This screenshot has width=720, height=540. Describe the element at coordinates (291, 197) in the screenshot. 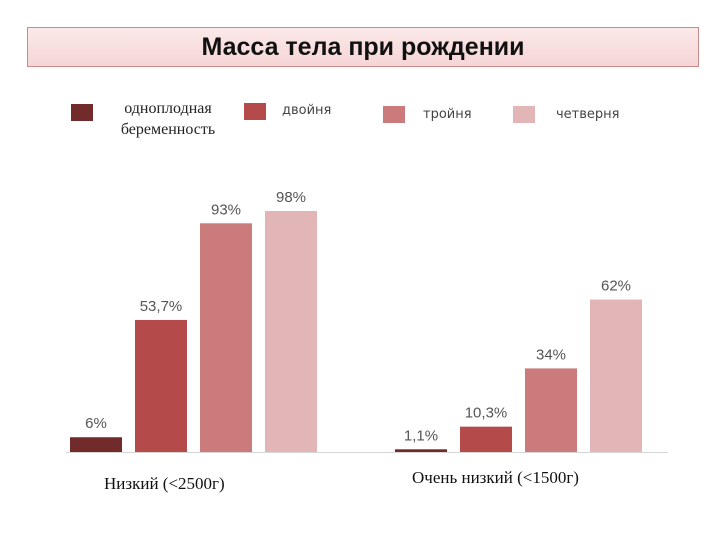

I see `data-label-low-series-3: 98%` at that location.